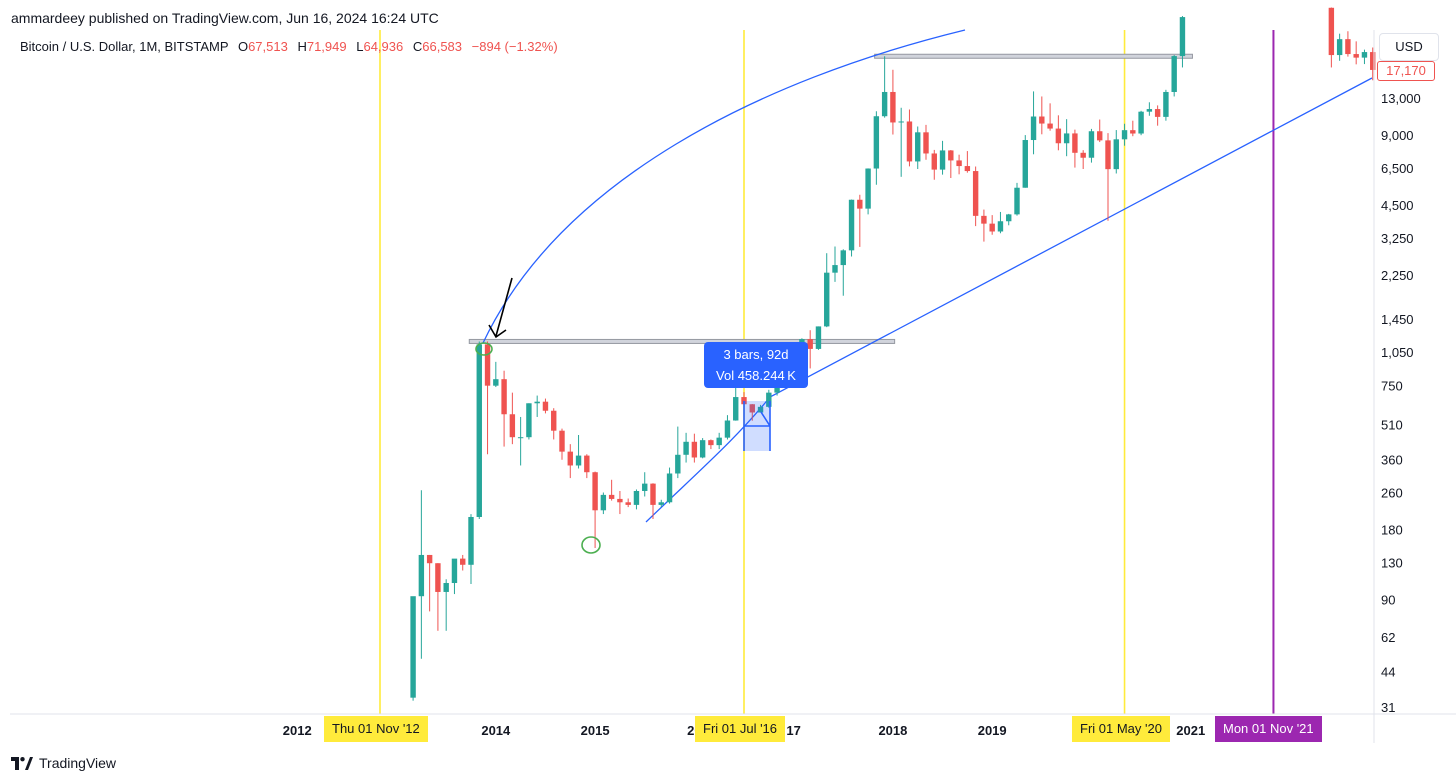  What do you see at coordinates (793, 730) in the screenshot?
I see `time-tick-label: 17` at bounding box center [793, 730].